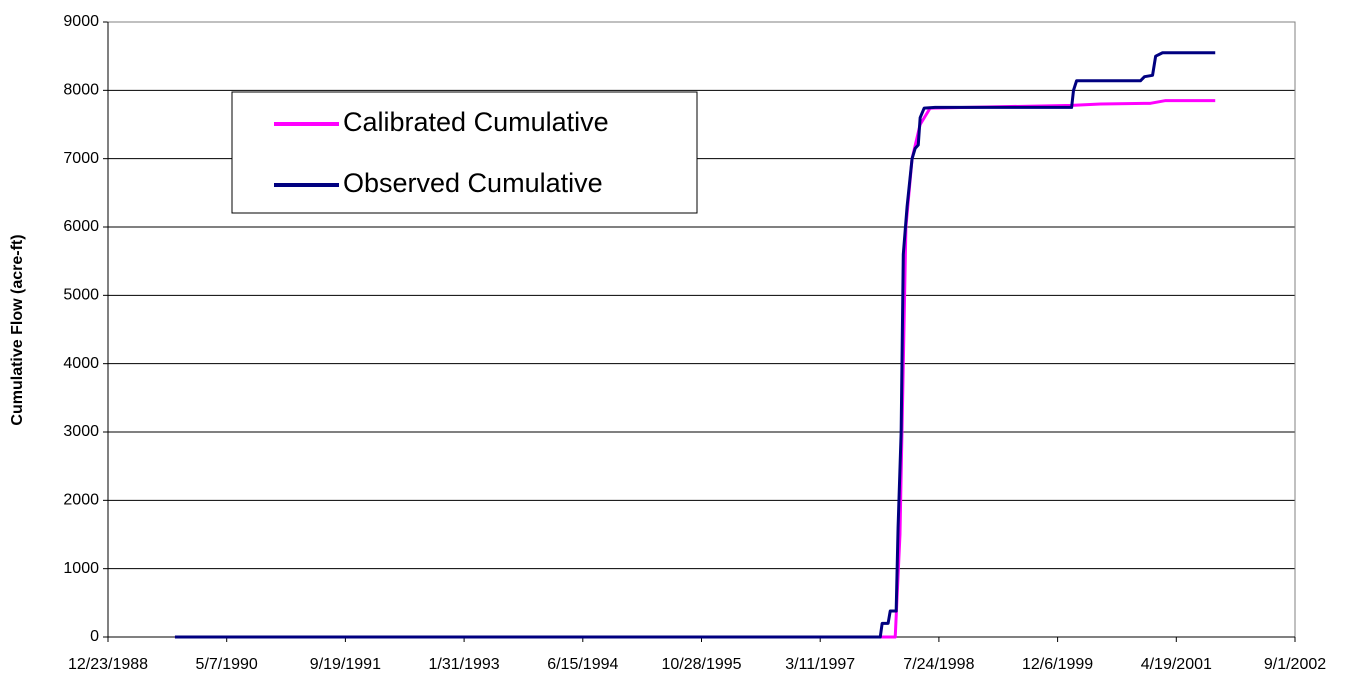 The width and height of the screenshot is (1348, 683). Describe the element at coordinates (81, 90) in the screenshot. I see `y-tick-label: 8000` at that location.